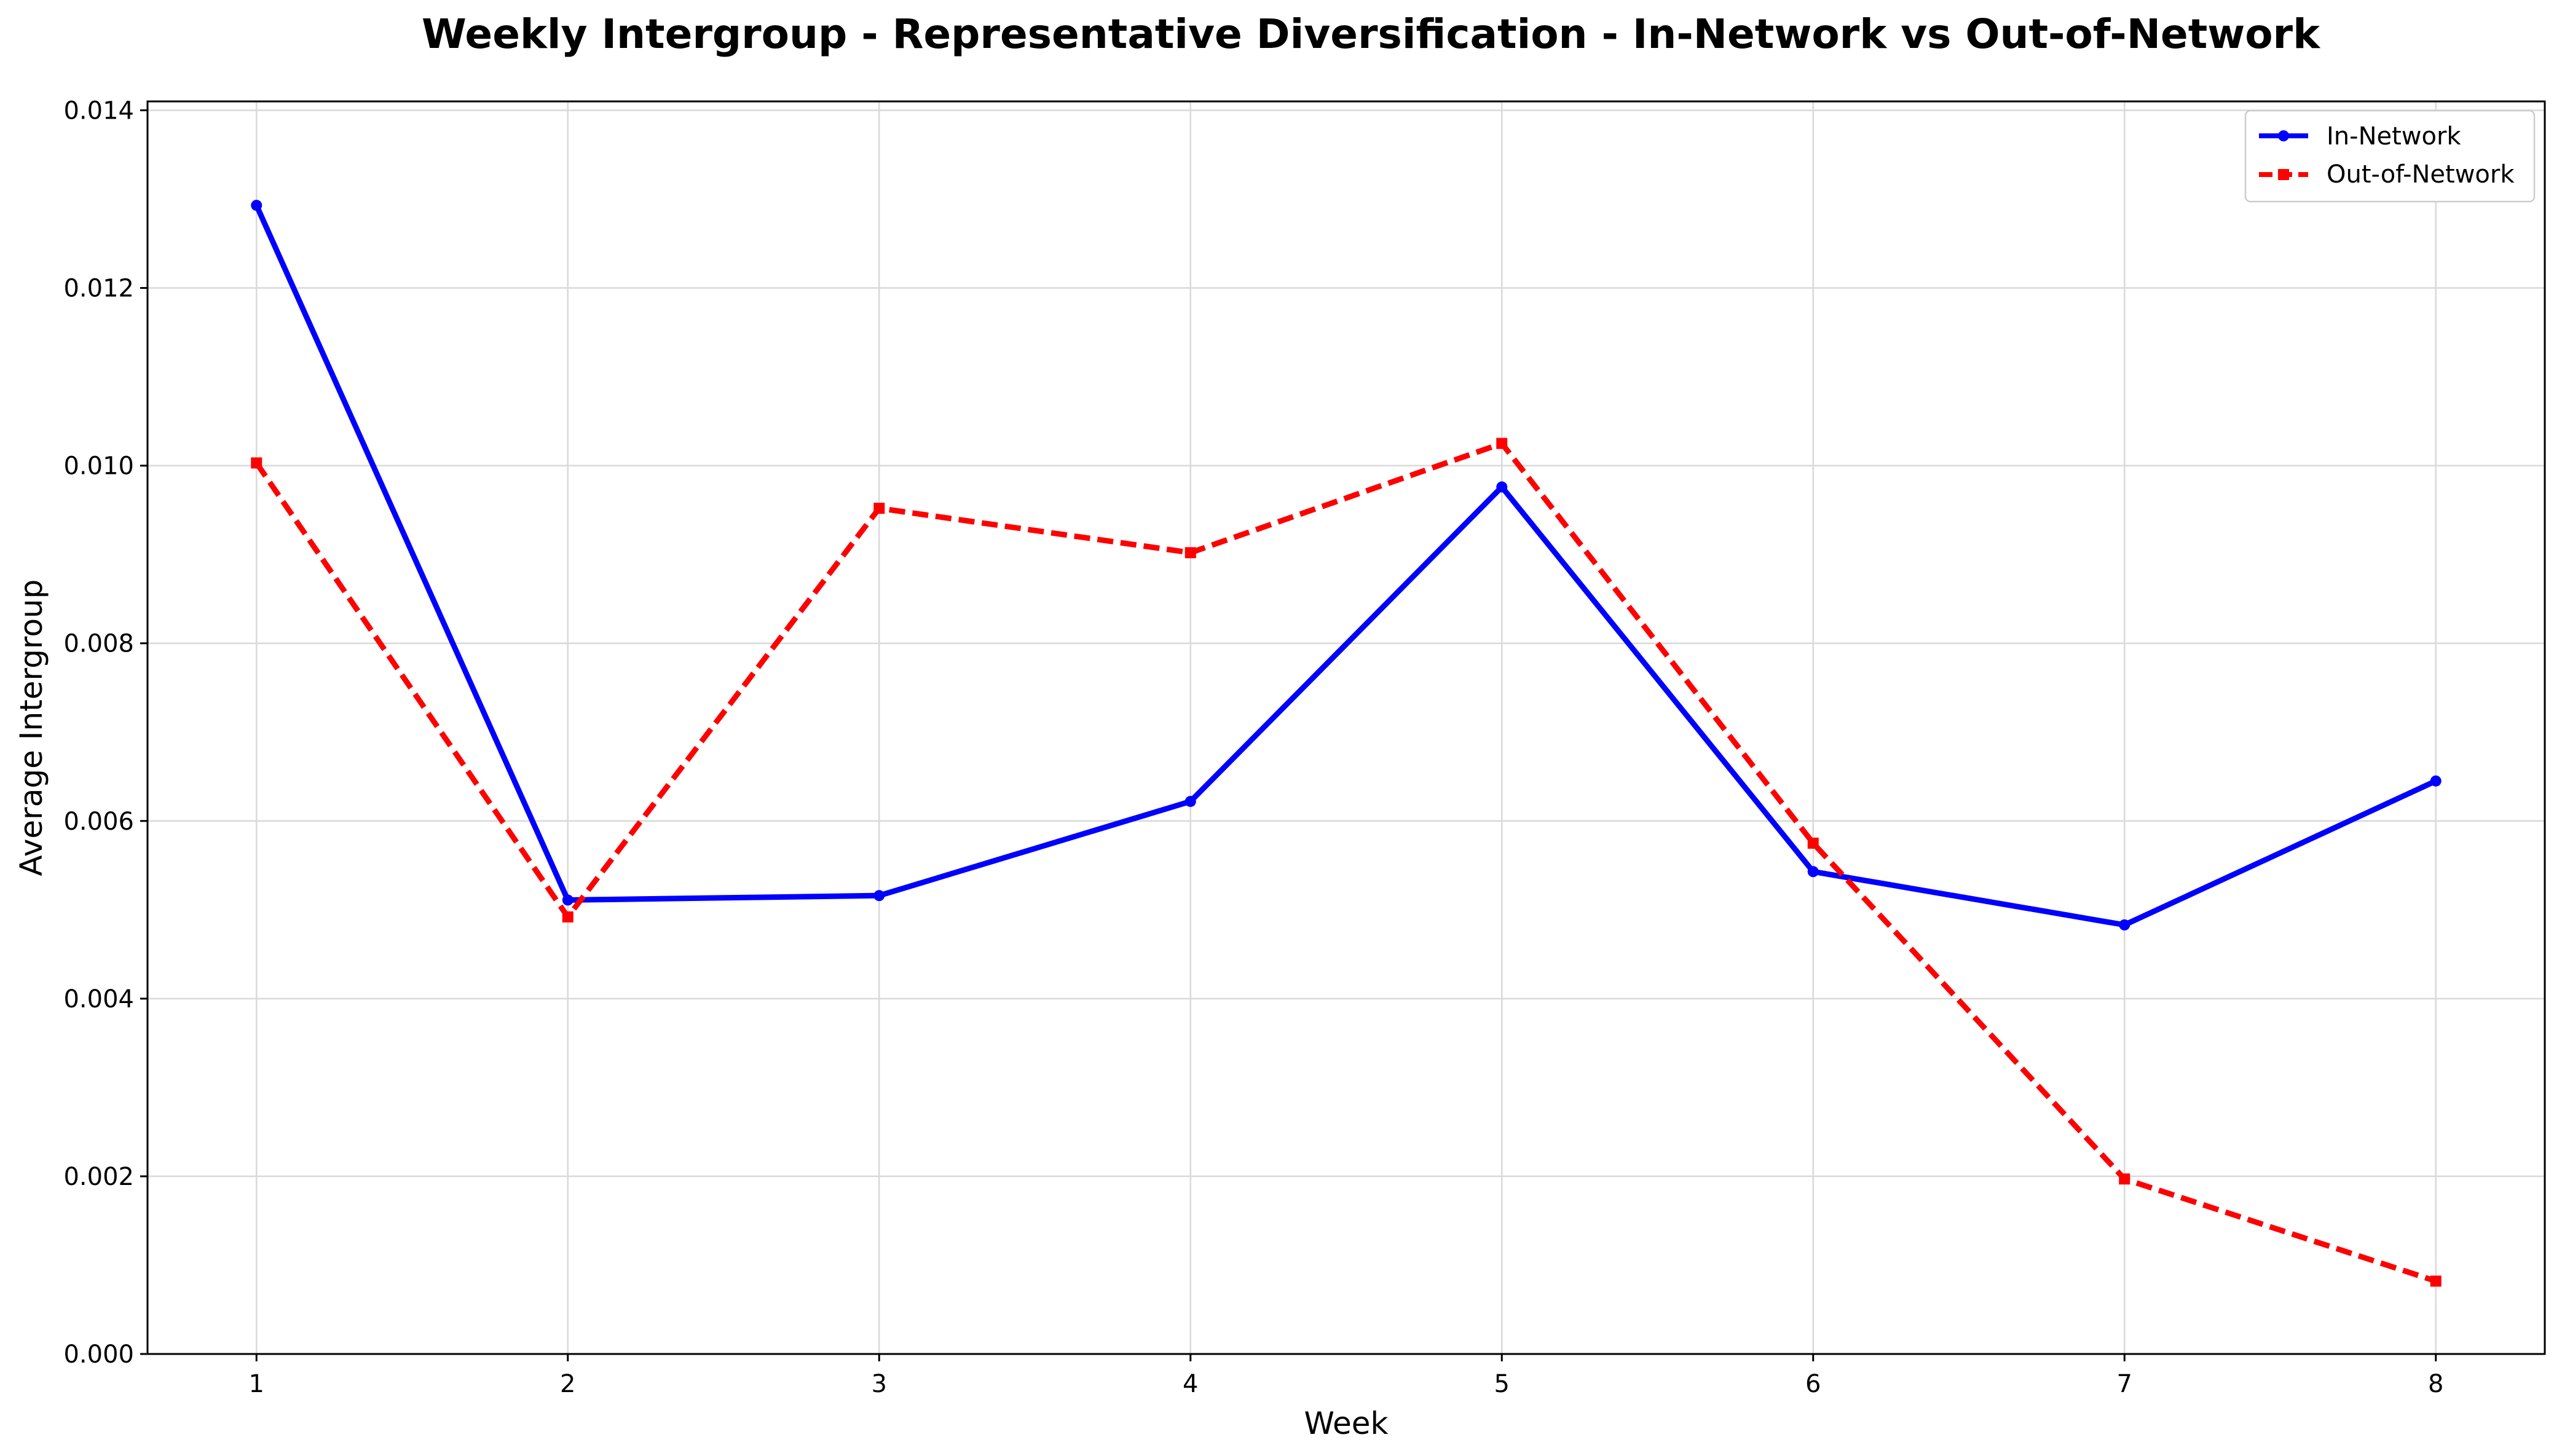  What do you see at coordinates (2435, 1384) in the screenshot?
I see `x-tick-label: 8` at bounding box center [2435, 1384].